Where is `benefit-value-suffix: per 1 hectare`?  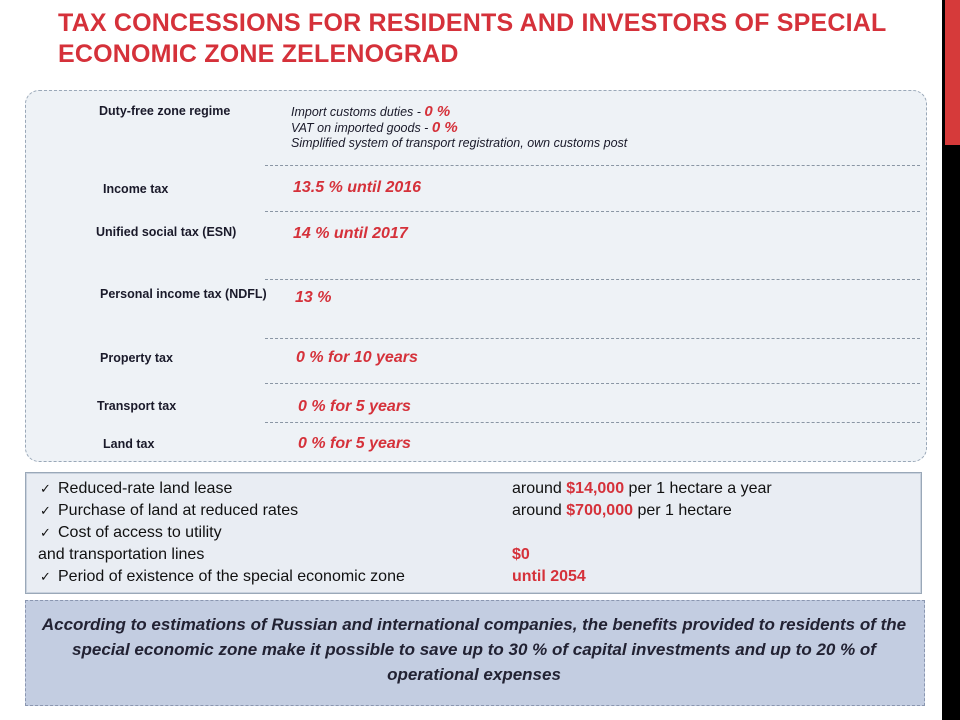
benefit-value-suffix: per 1 hectare is located at coordinates (682, 510).